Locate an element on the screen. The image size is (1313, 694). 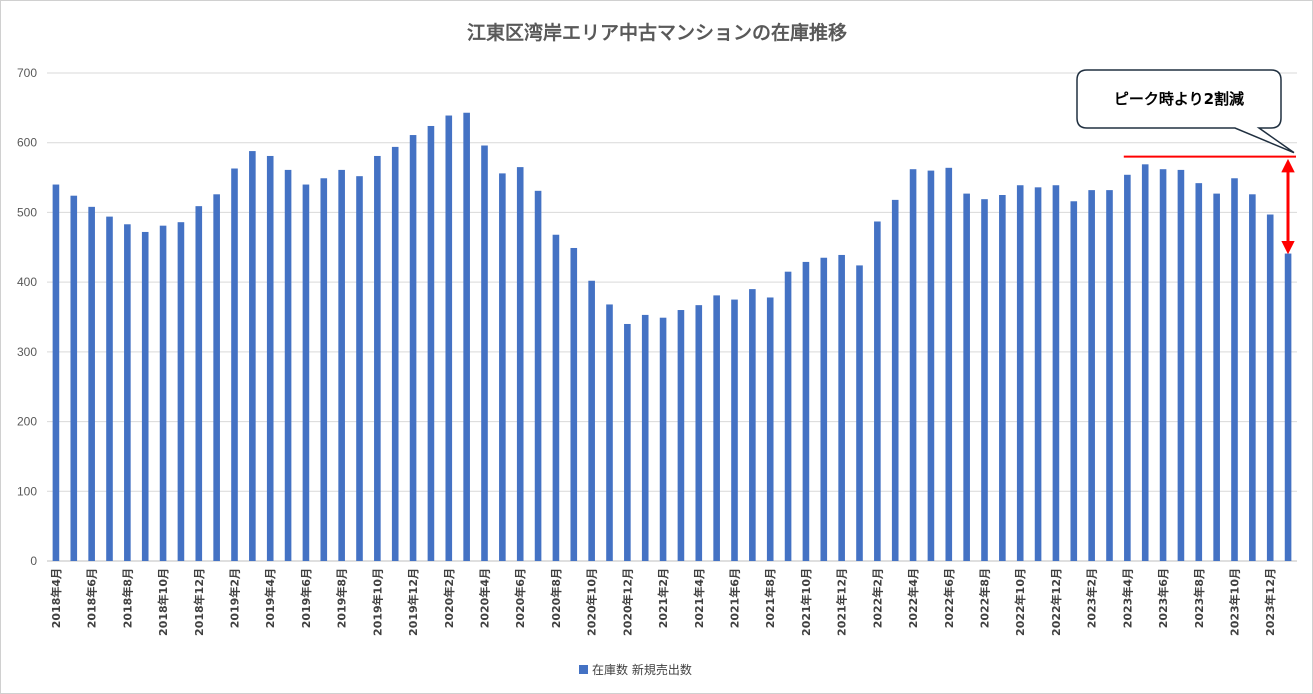
x-tick-label-2021年6月: 2021年6月 is located at coordinates (735, 598).